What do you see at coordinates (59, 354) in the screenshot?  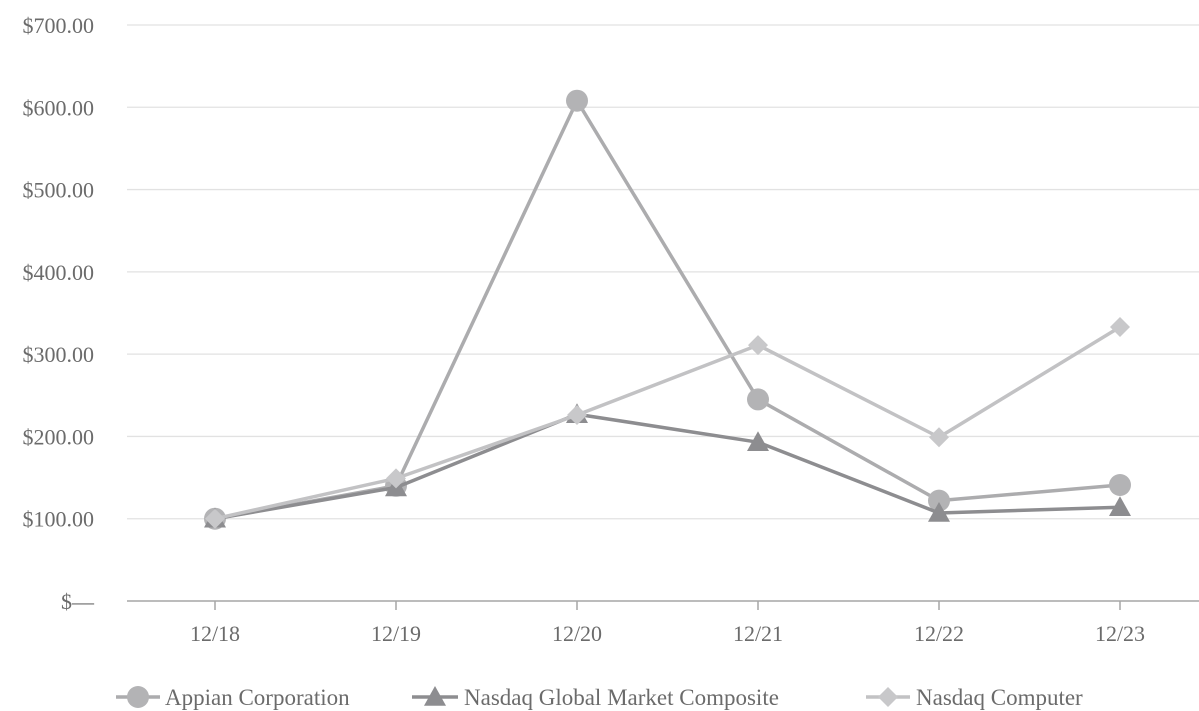 I see `y-tick-label: $300.00` at bounding box center [59, 354].